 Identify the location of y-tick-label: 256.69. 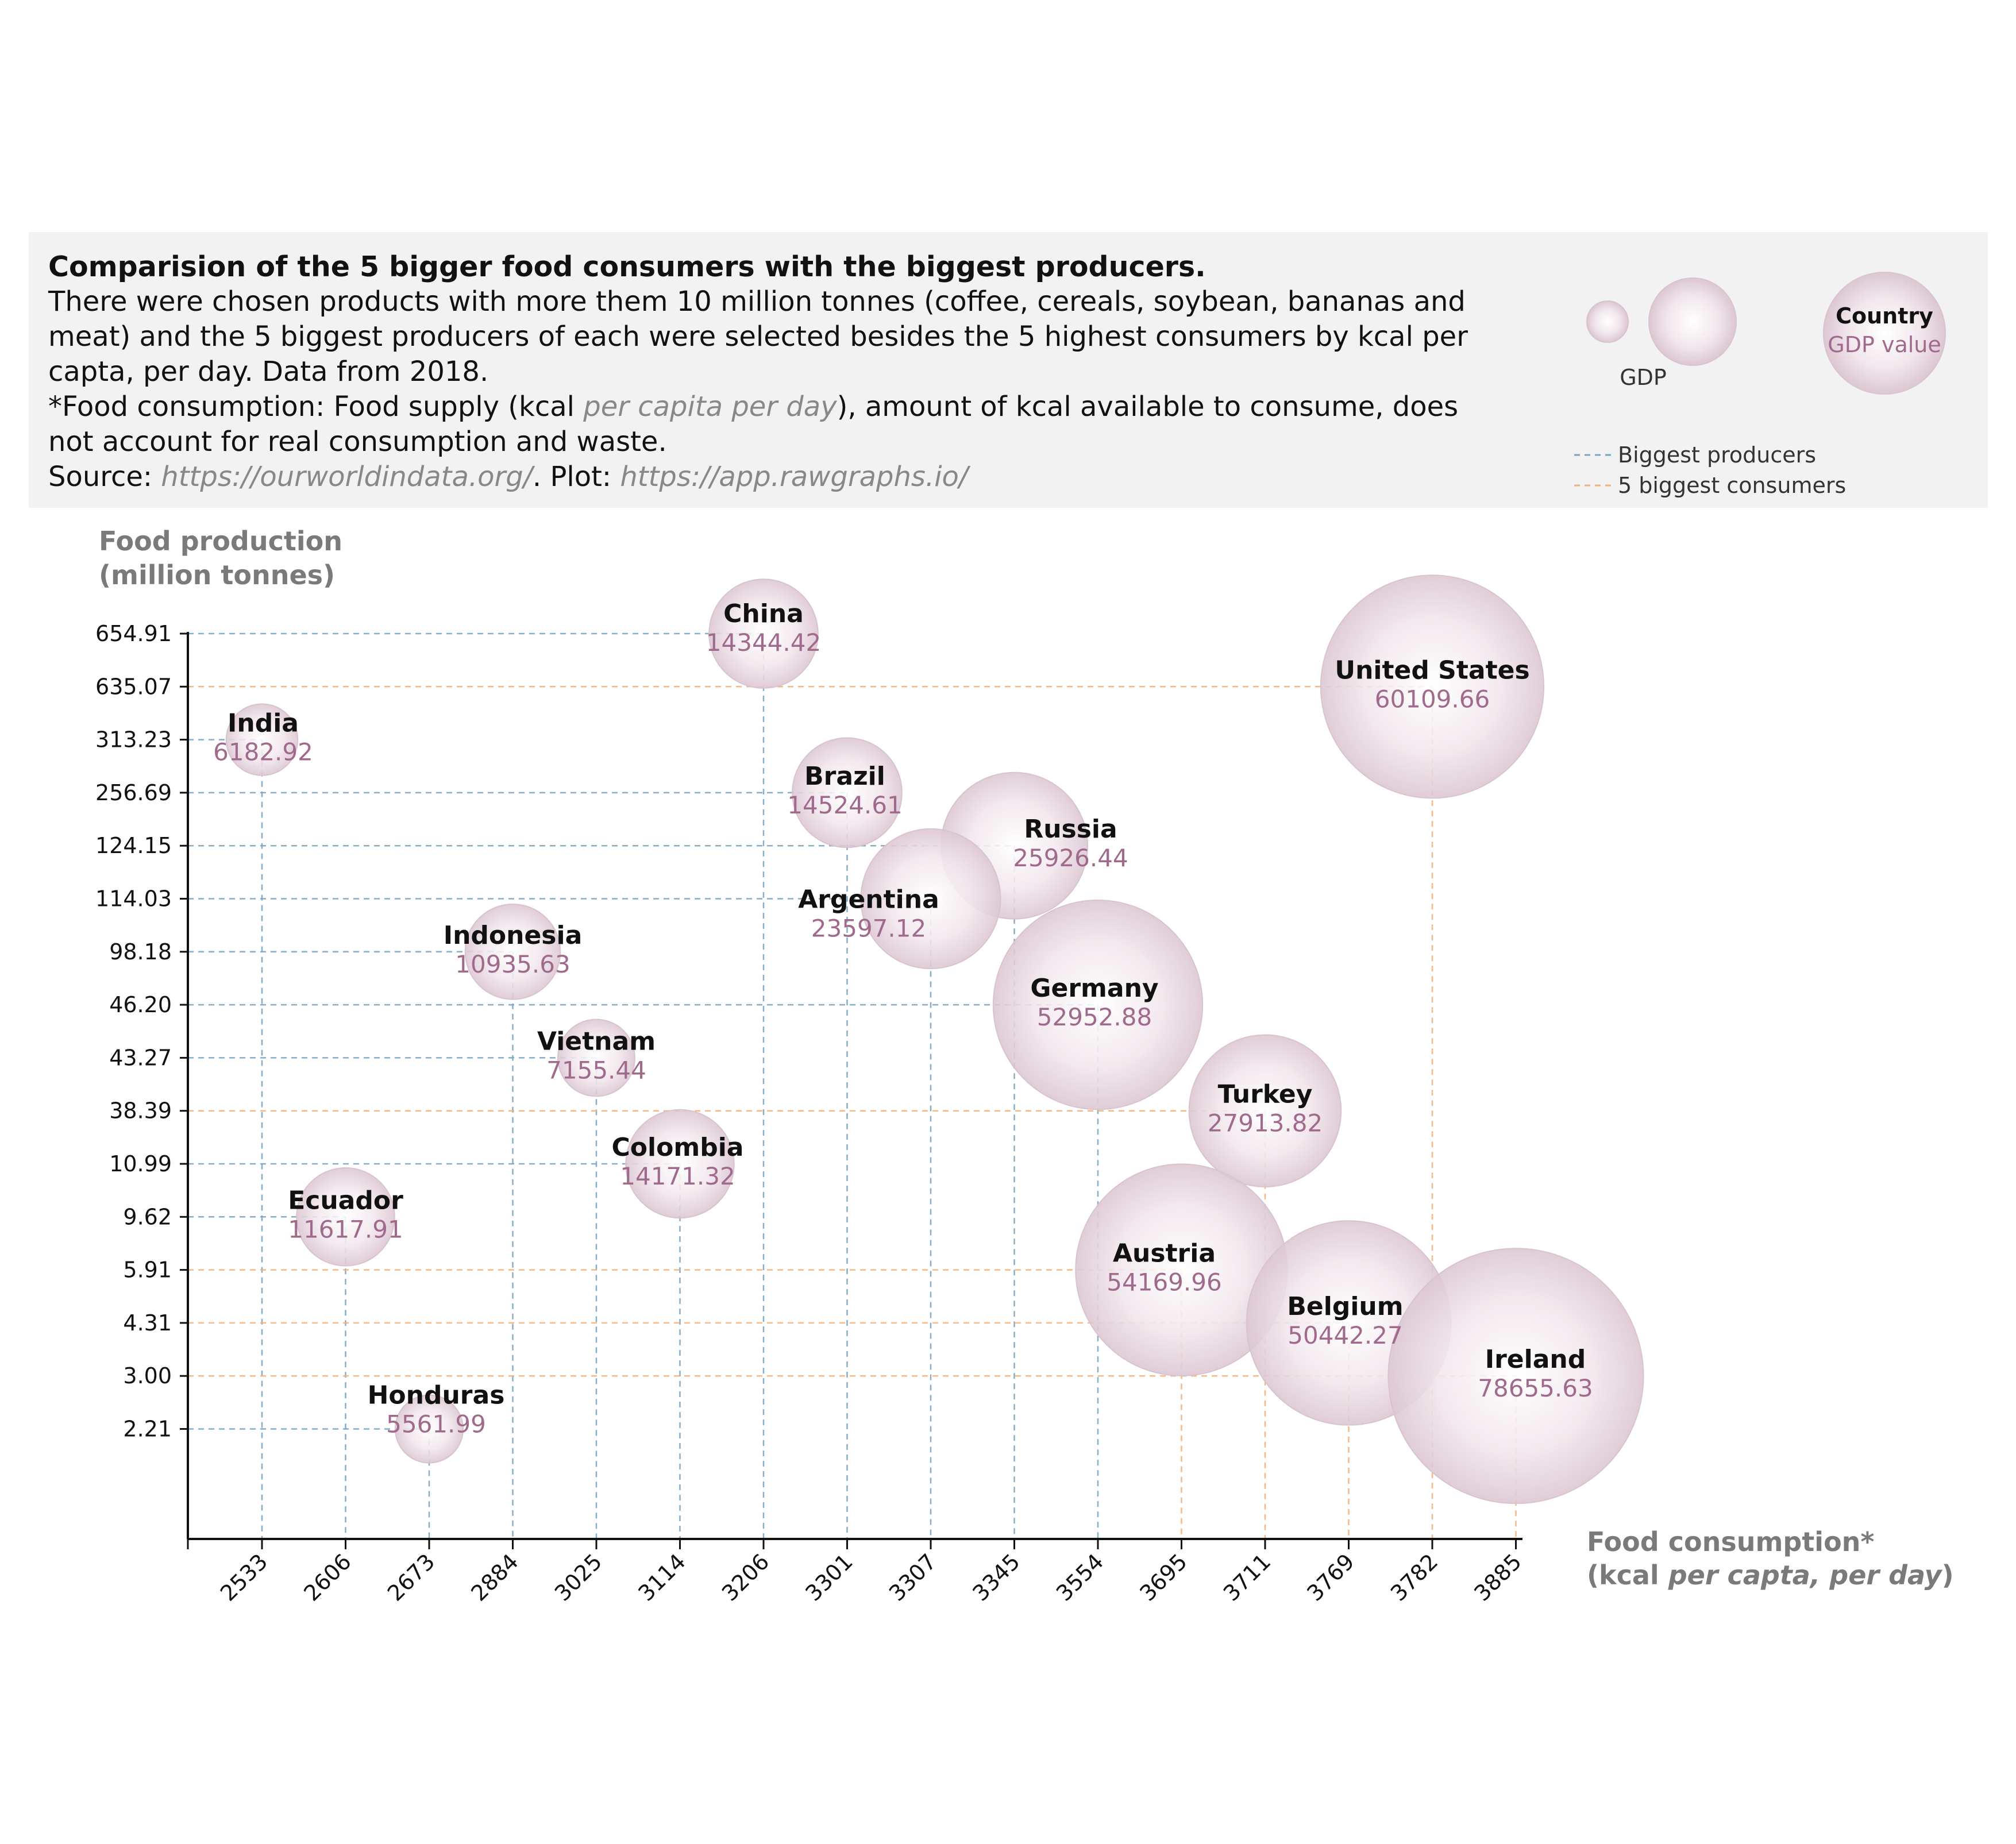
(133, 792).